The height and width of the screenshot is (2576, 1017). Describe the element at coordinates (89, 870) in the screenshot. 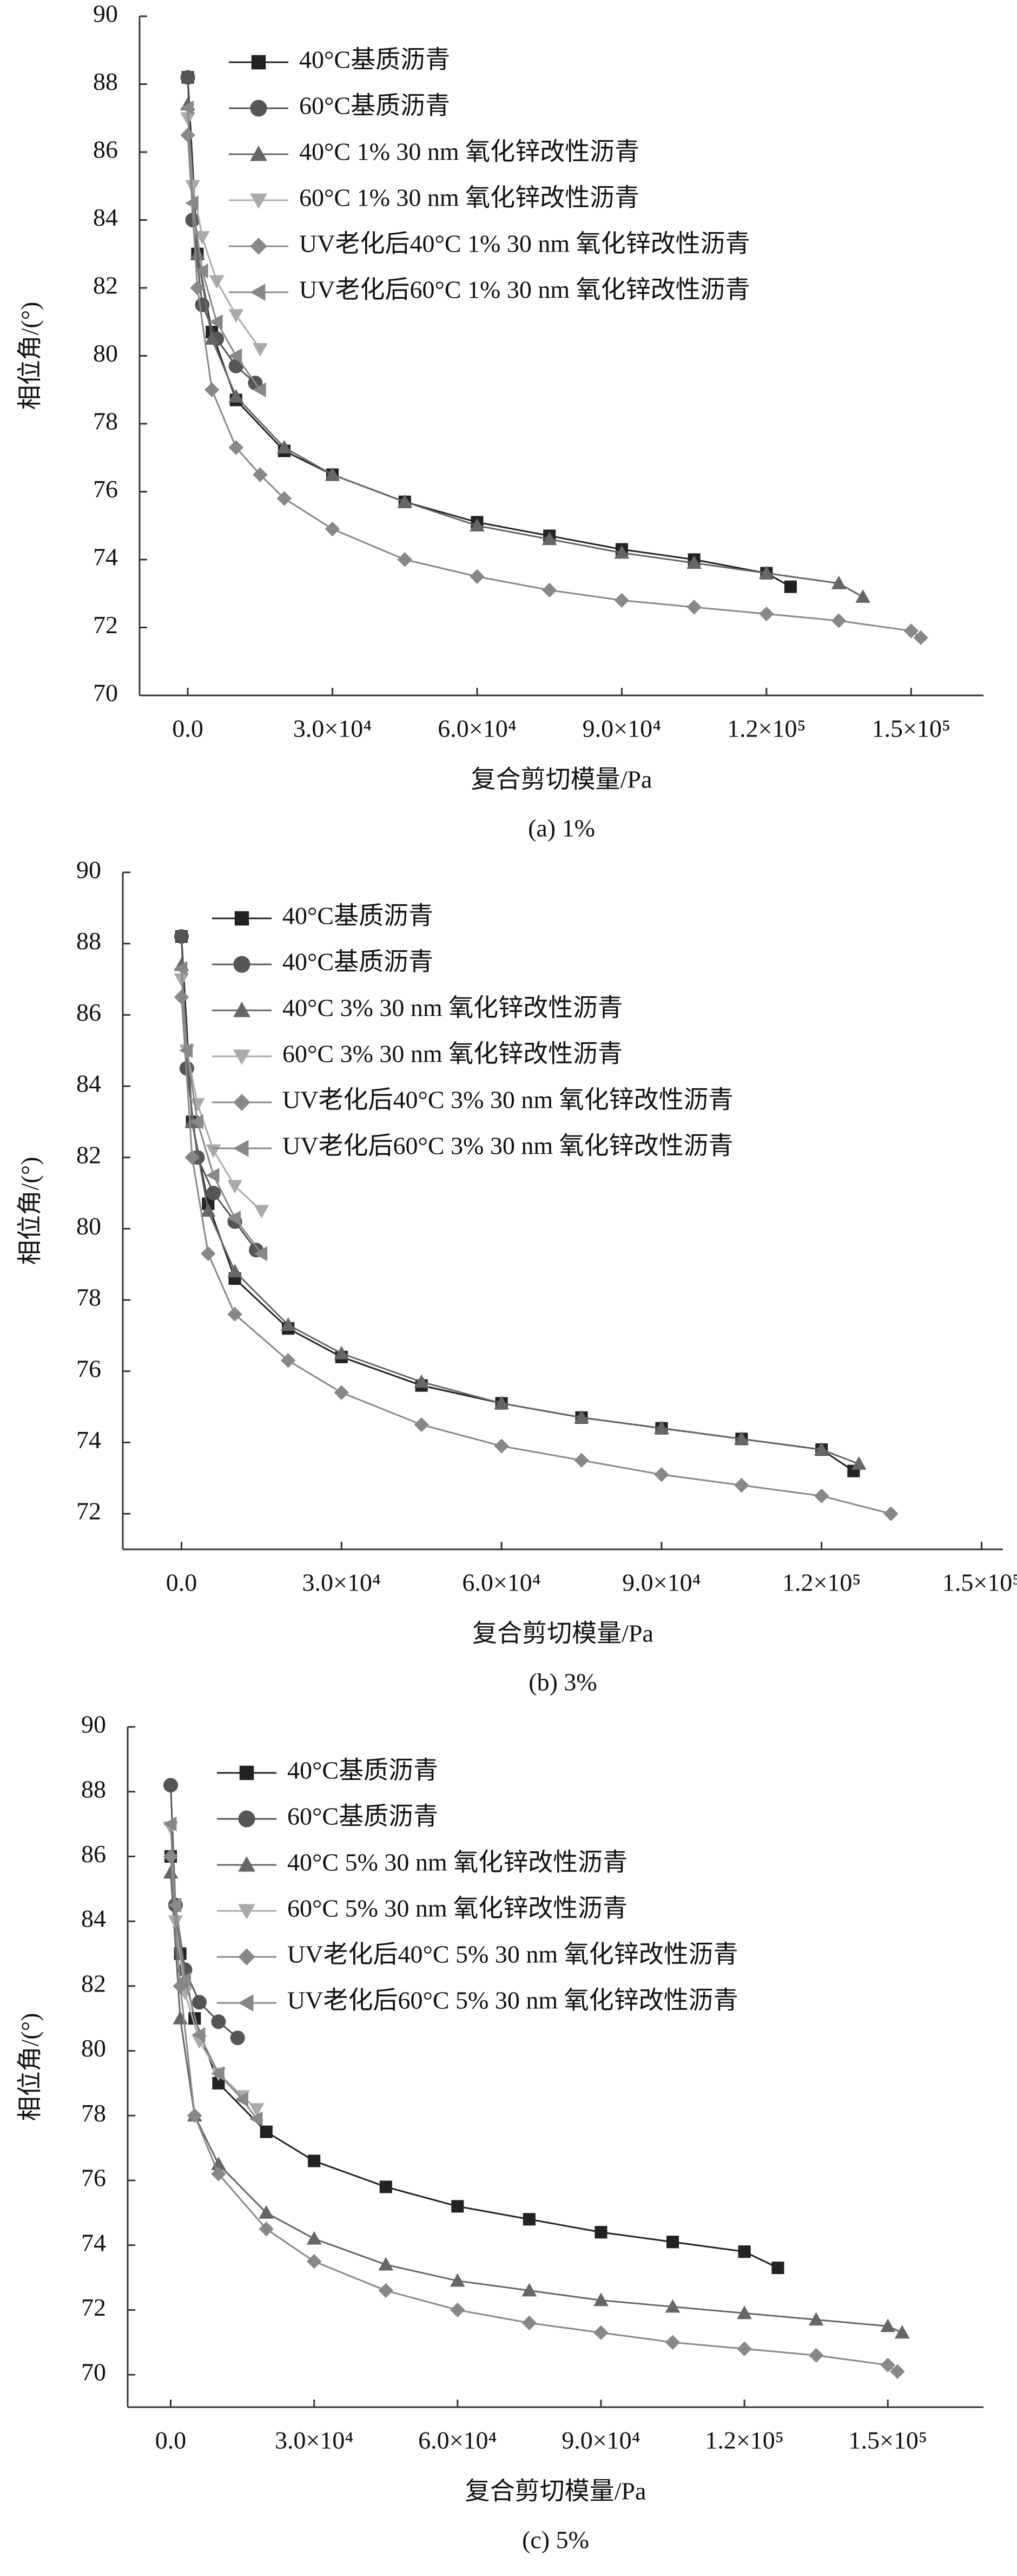

I see `y-tick-label: 90` at that location.